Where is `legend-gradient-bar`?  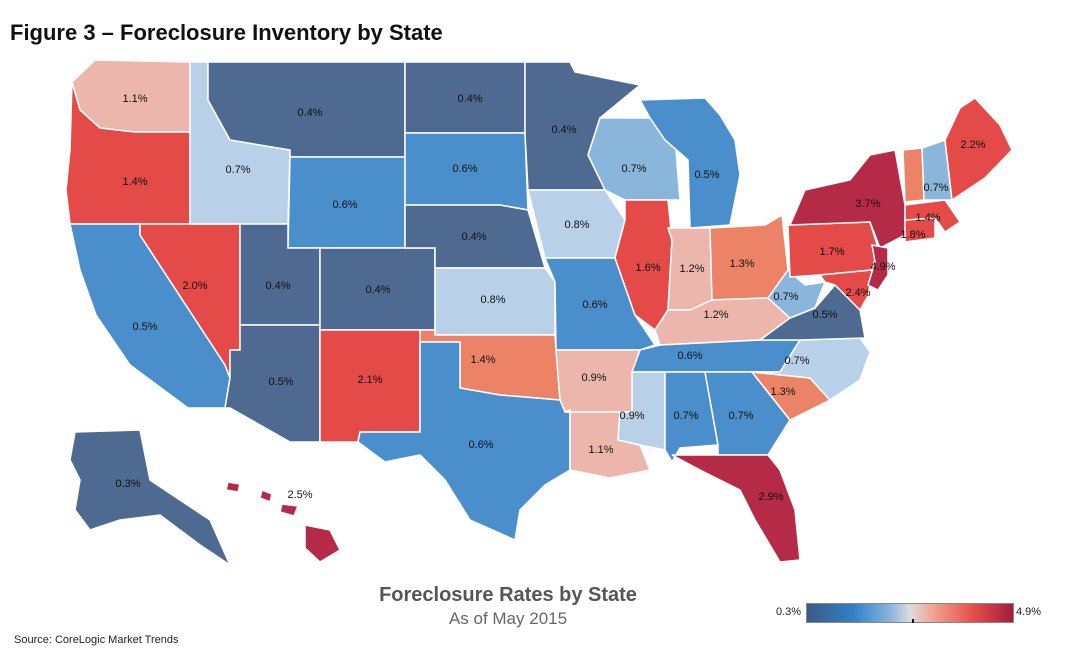
legend-gradient-bar is located at coordinates (910, 613).